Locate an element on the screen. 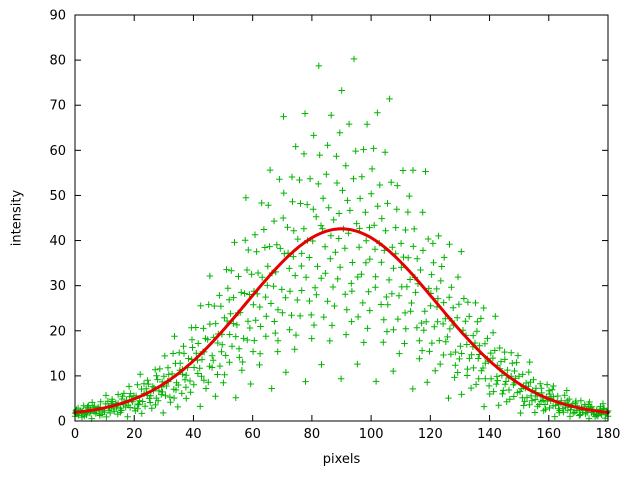  y-axis-title: intensity is located at coordinates (17, 218).